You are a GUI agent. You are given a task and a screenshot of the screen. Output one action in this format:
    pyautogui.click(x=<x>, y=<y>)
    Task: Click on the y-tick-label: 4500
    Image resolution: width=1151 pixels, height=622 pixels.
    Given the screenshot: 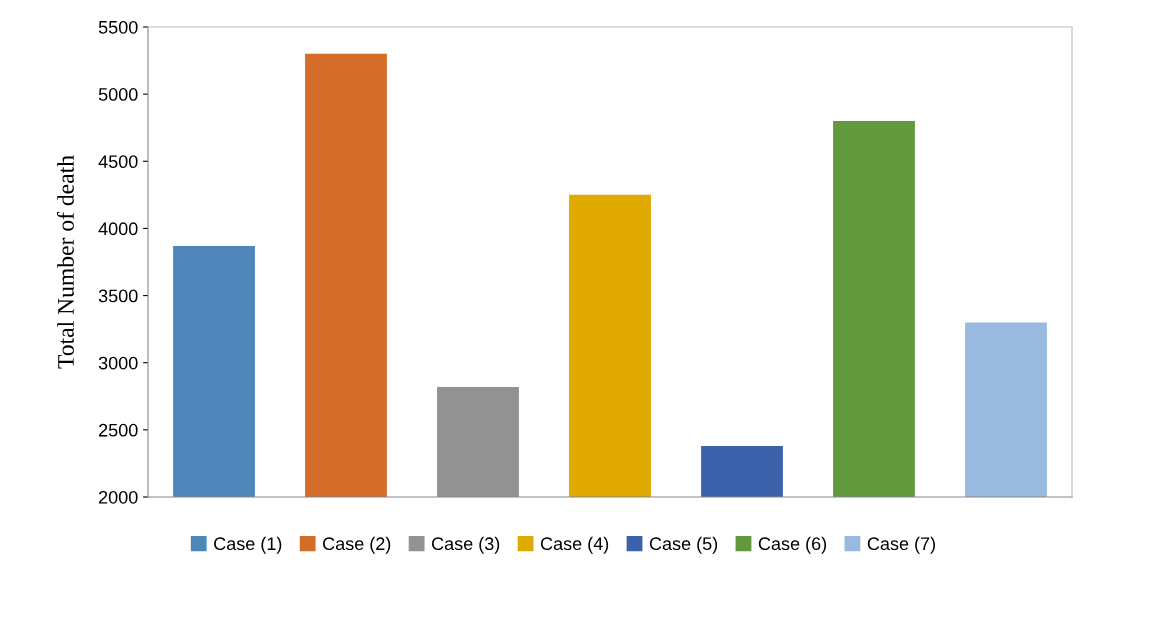 What is the action you would take?
    pyautogui.click(x=118, y=162)
    